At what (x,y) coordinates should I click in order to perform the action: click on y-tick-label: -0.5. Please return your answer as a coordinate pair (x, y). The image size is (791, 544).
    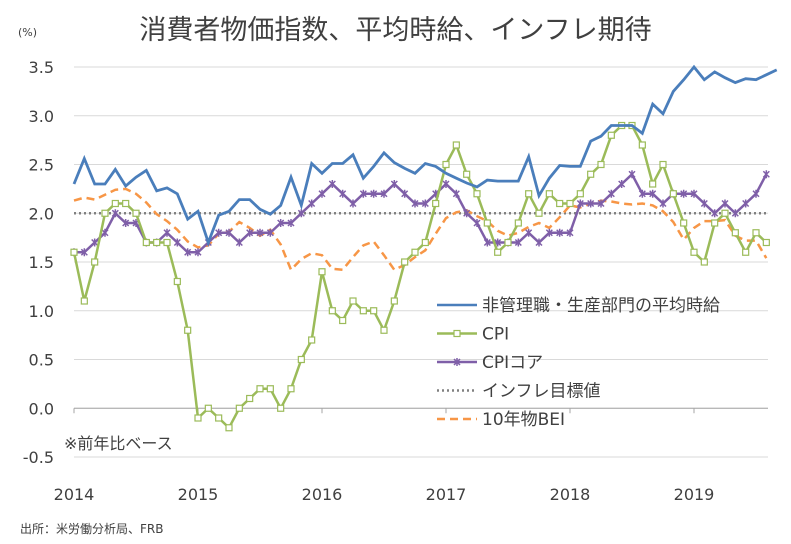
    Looking at the image, I should click on (38, 457).